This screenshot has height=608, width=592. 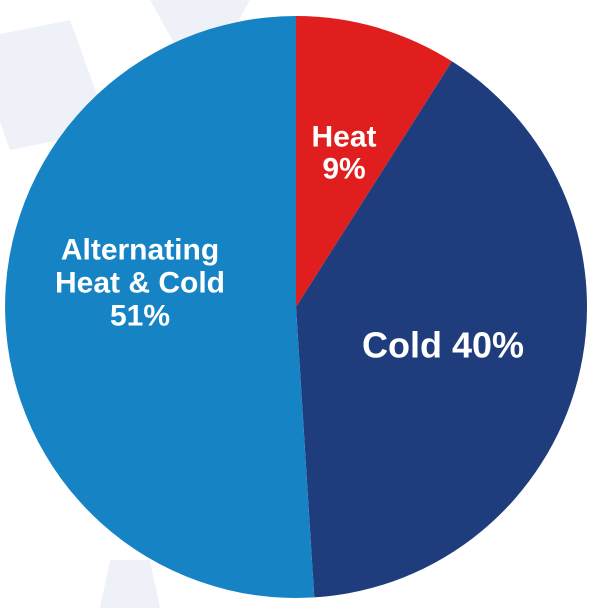 I want to click on slice-label-cold: Cold 40%, so click(x=443, y=345).